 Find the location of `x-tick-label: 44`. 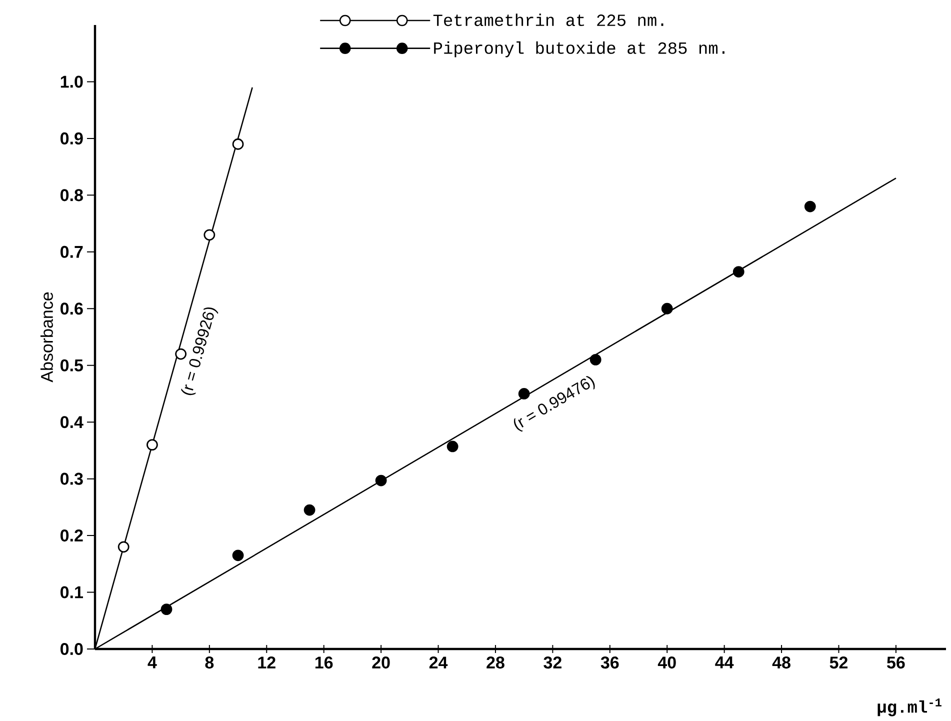

x-tick-label: 44 is located at coordinates (724, 662).